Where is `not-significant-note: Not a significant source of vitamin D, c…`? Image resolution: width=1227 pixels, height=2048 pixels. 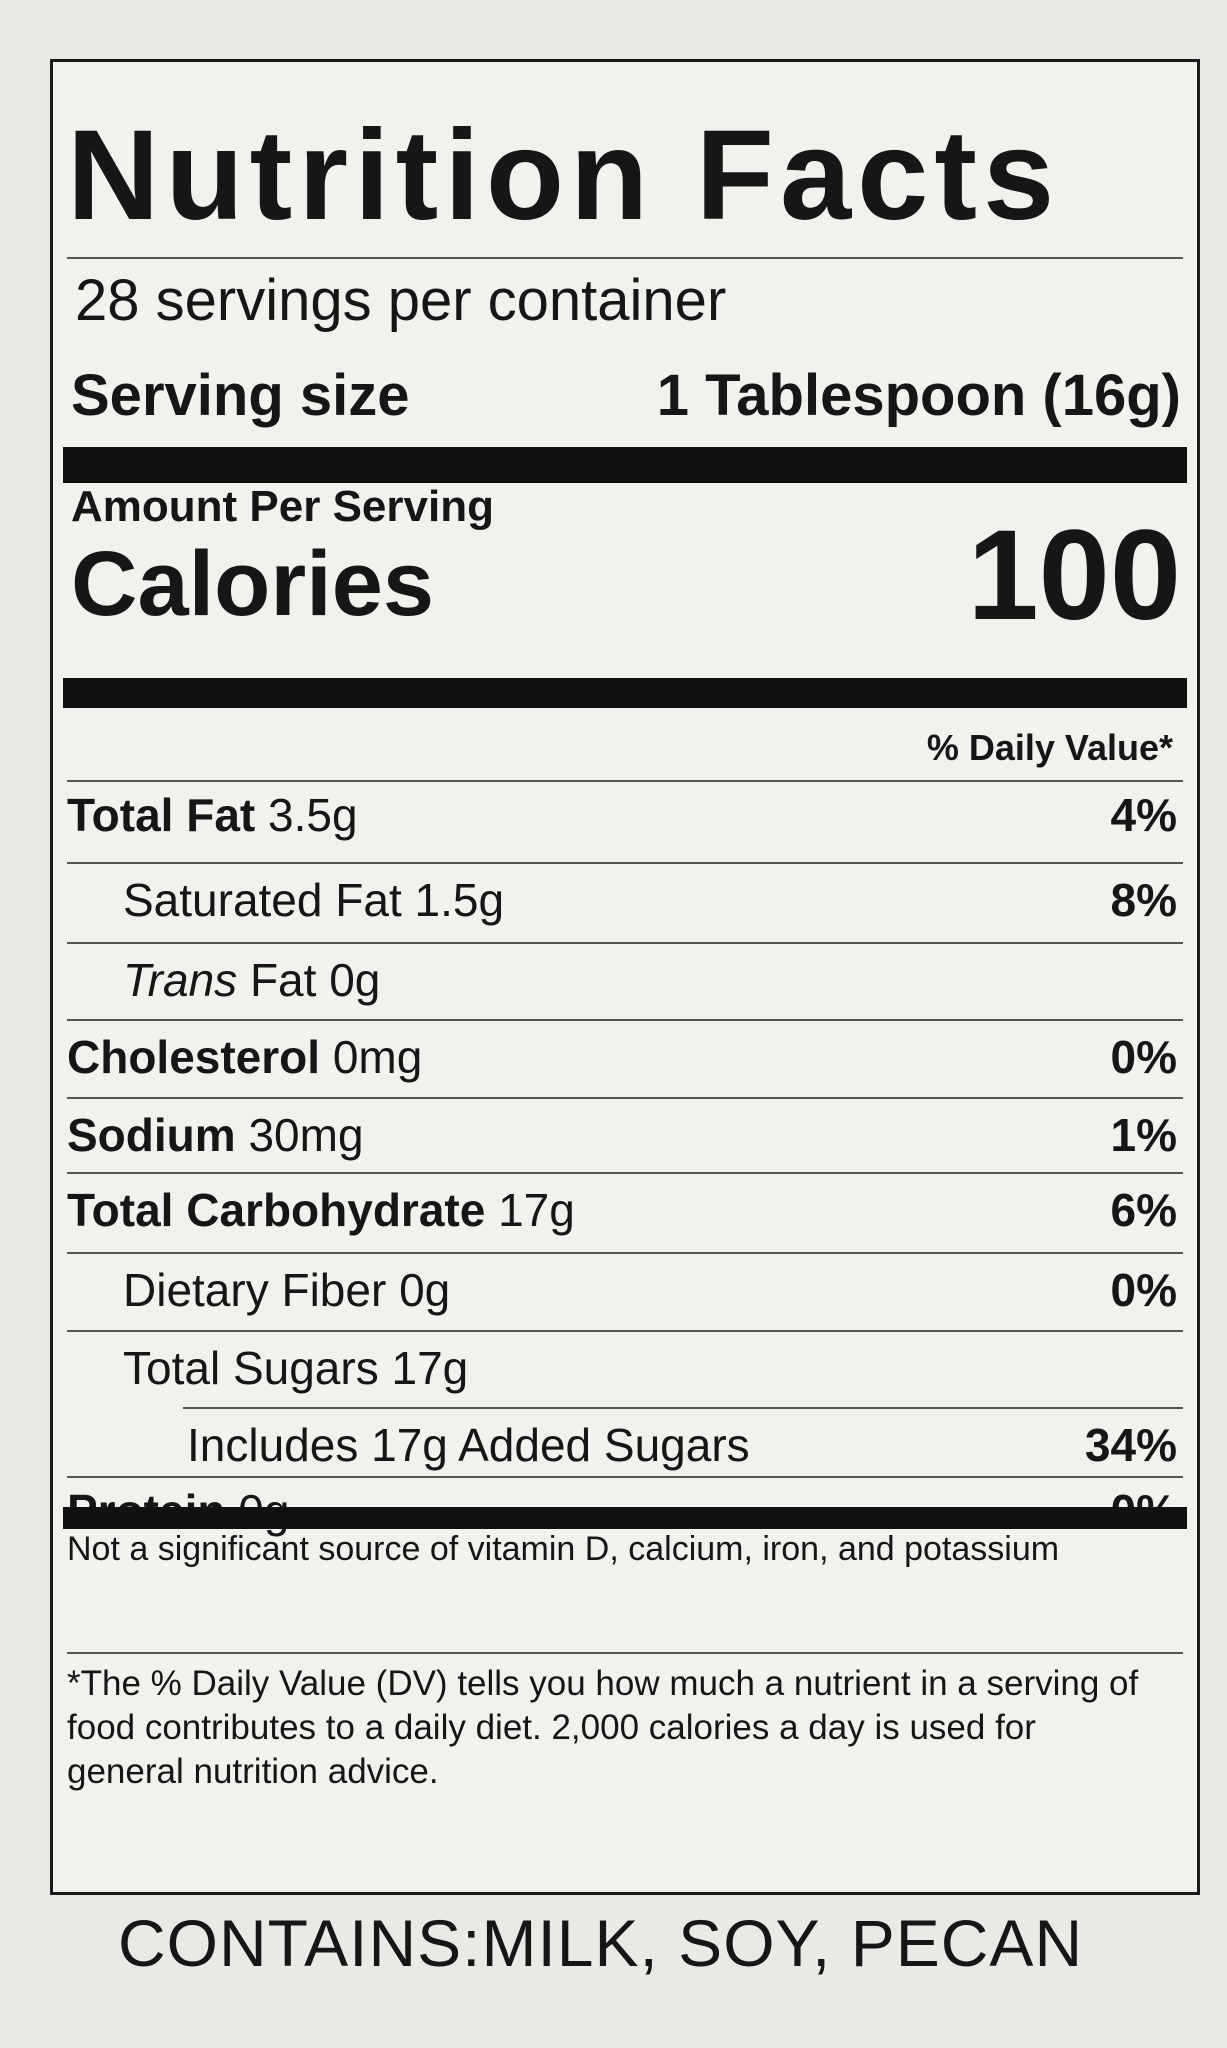
not-significant-note: Not a significant source of vitamin D, c… is located at coordinates (563, 1549).